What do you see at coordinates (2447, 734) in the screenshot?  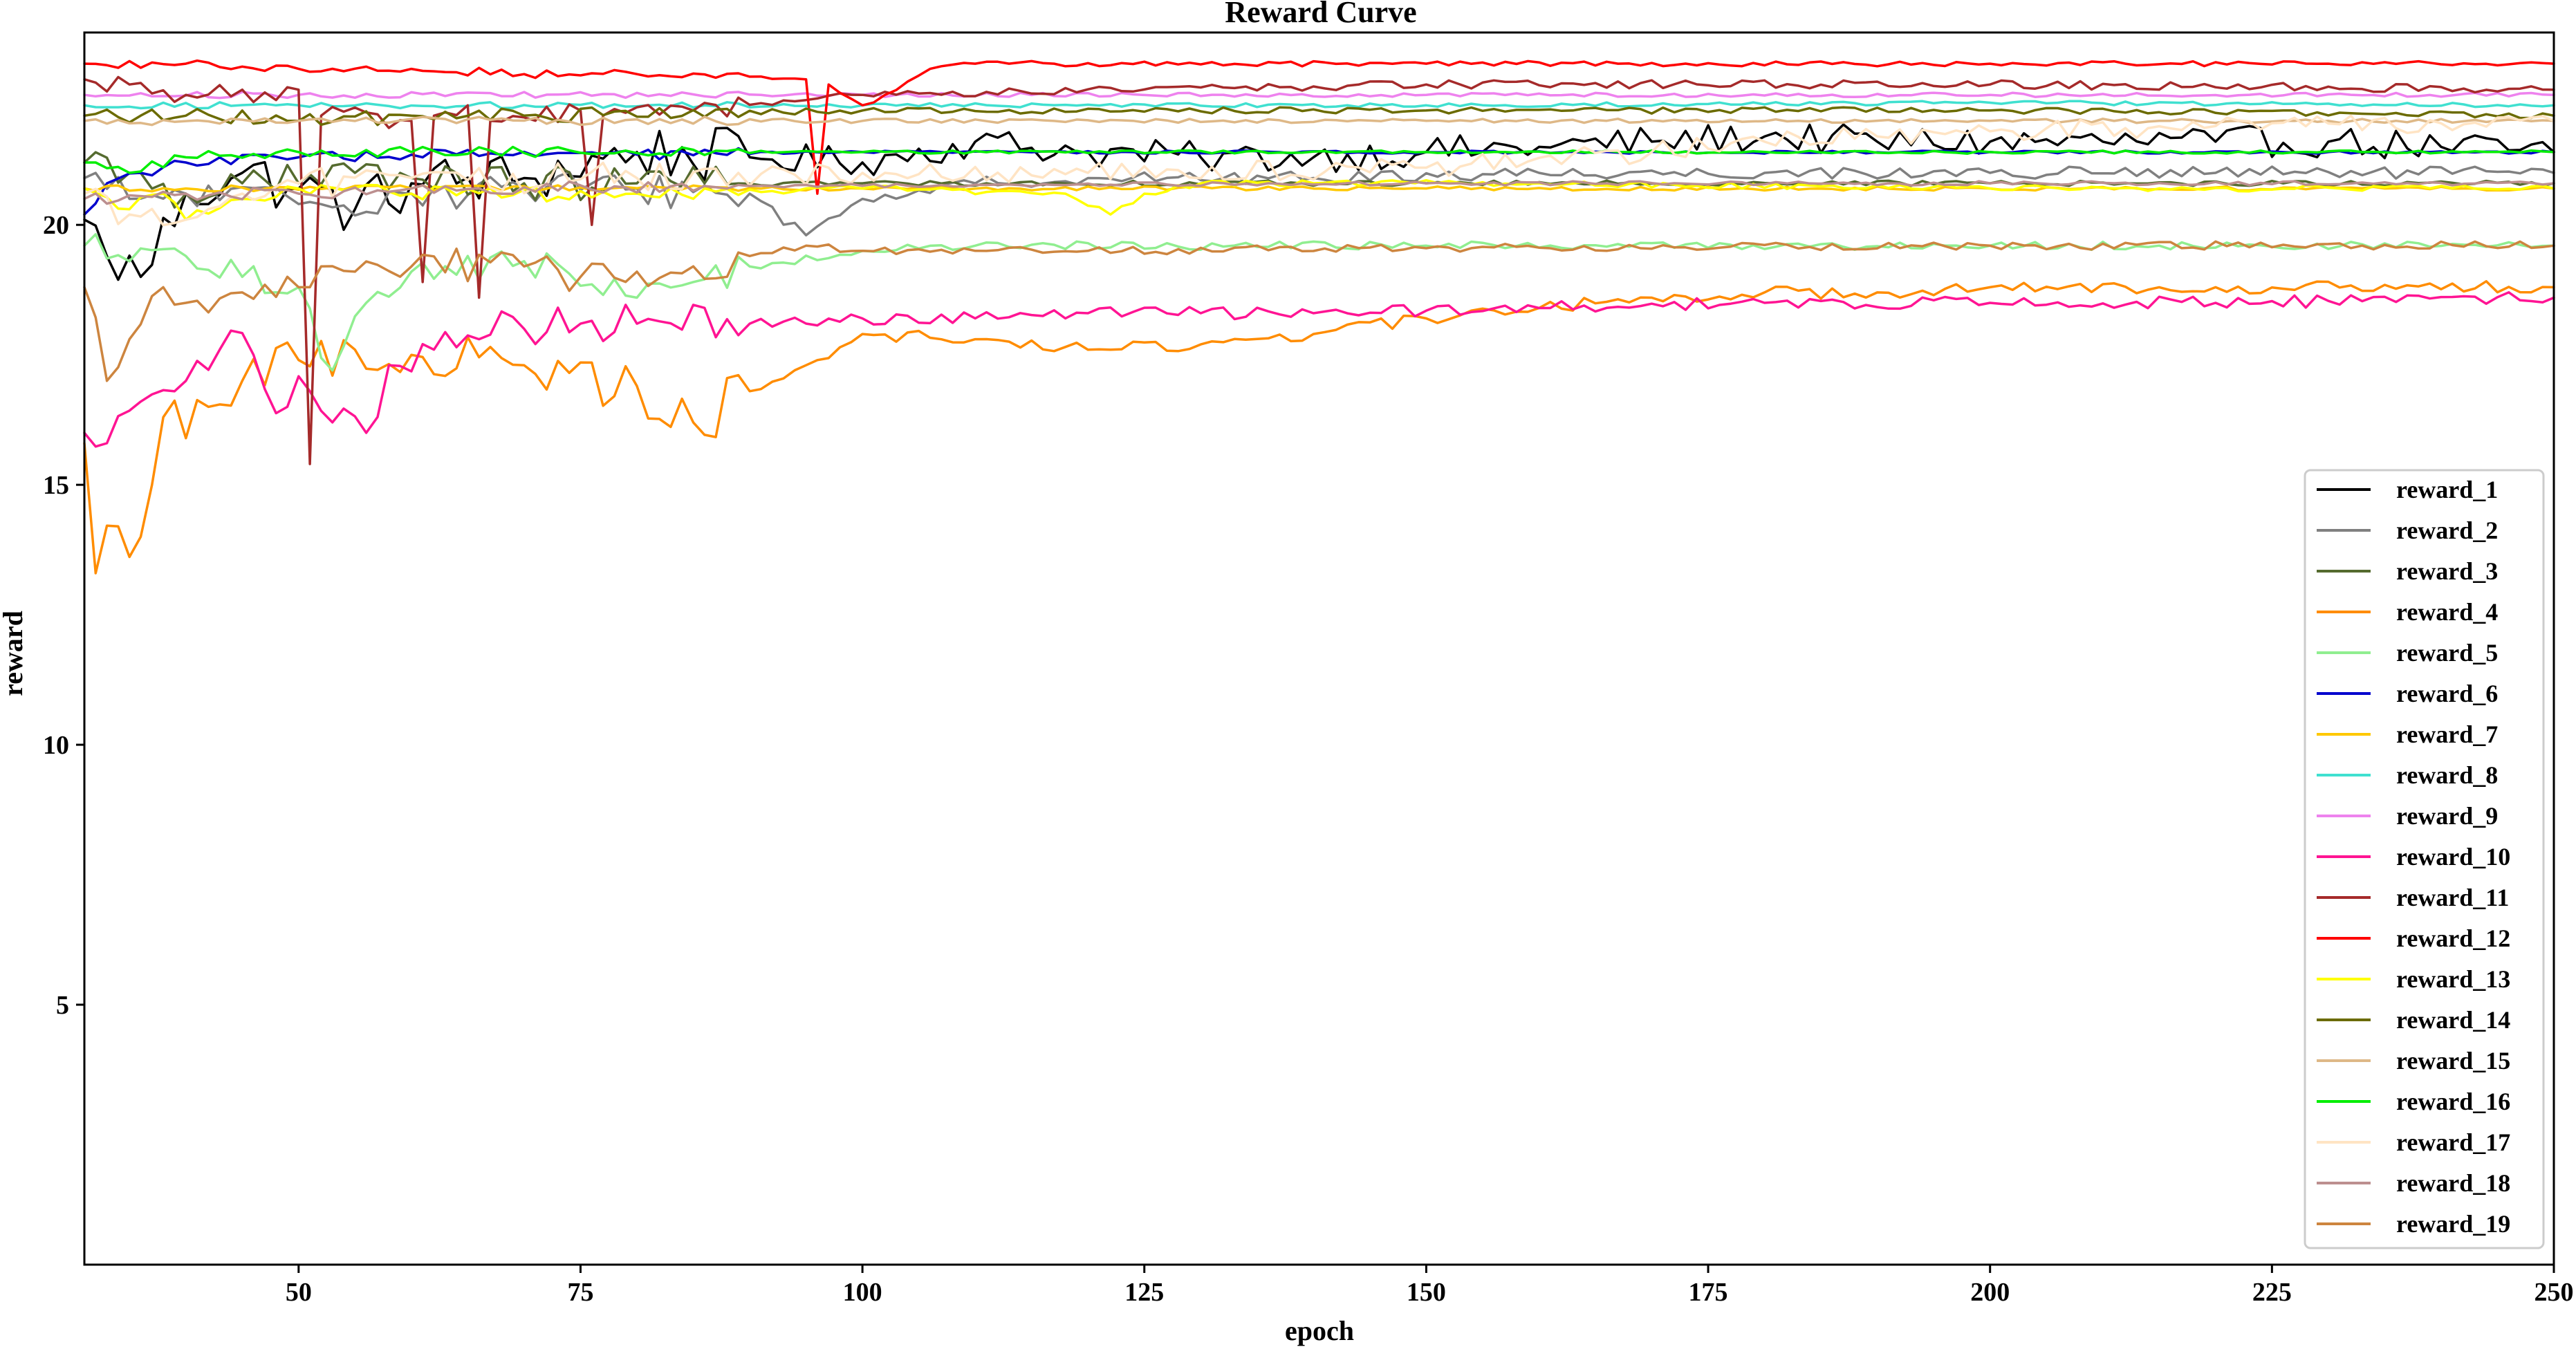 I see `legend-label-reward-7: reward_7` at bounding box center [2447, 734].